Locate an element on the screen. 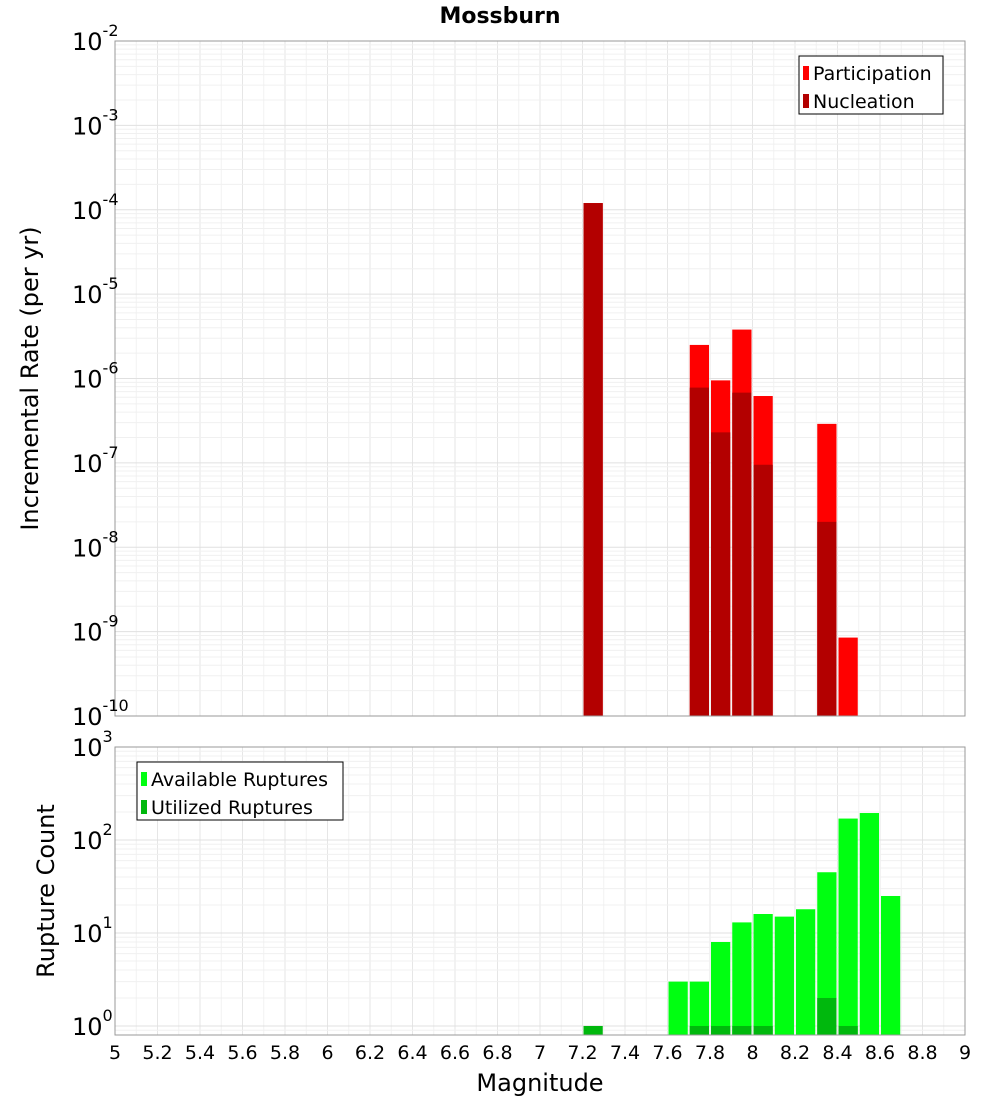 This screenshot has width=1000, height=1100. x-tick-label: 5 is located at coordinates (115, 1053).